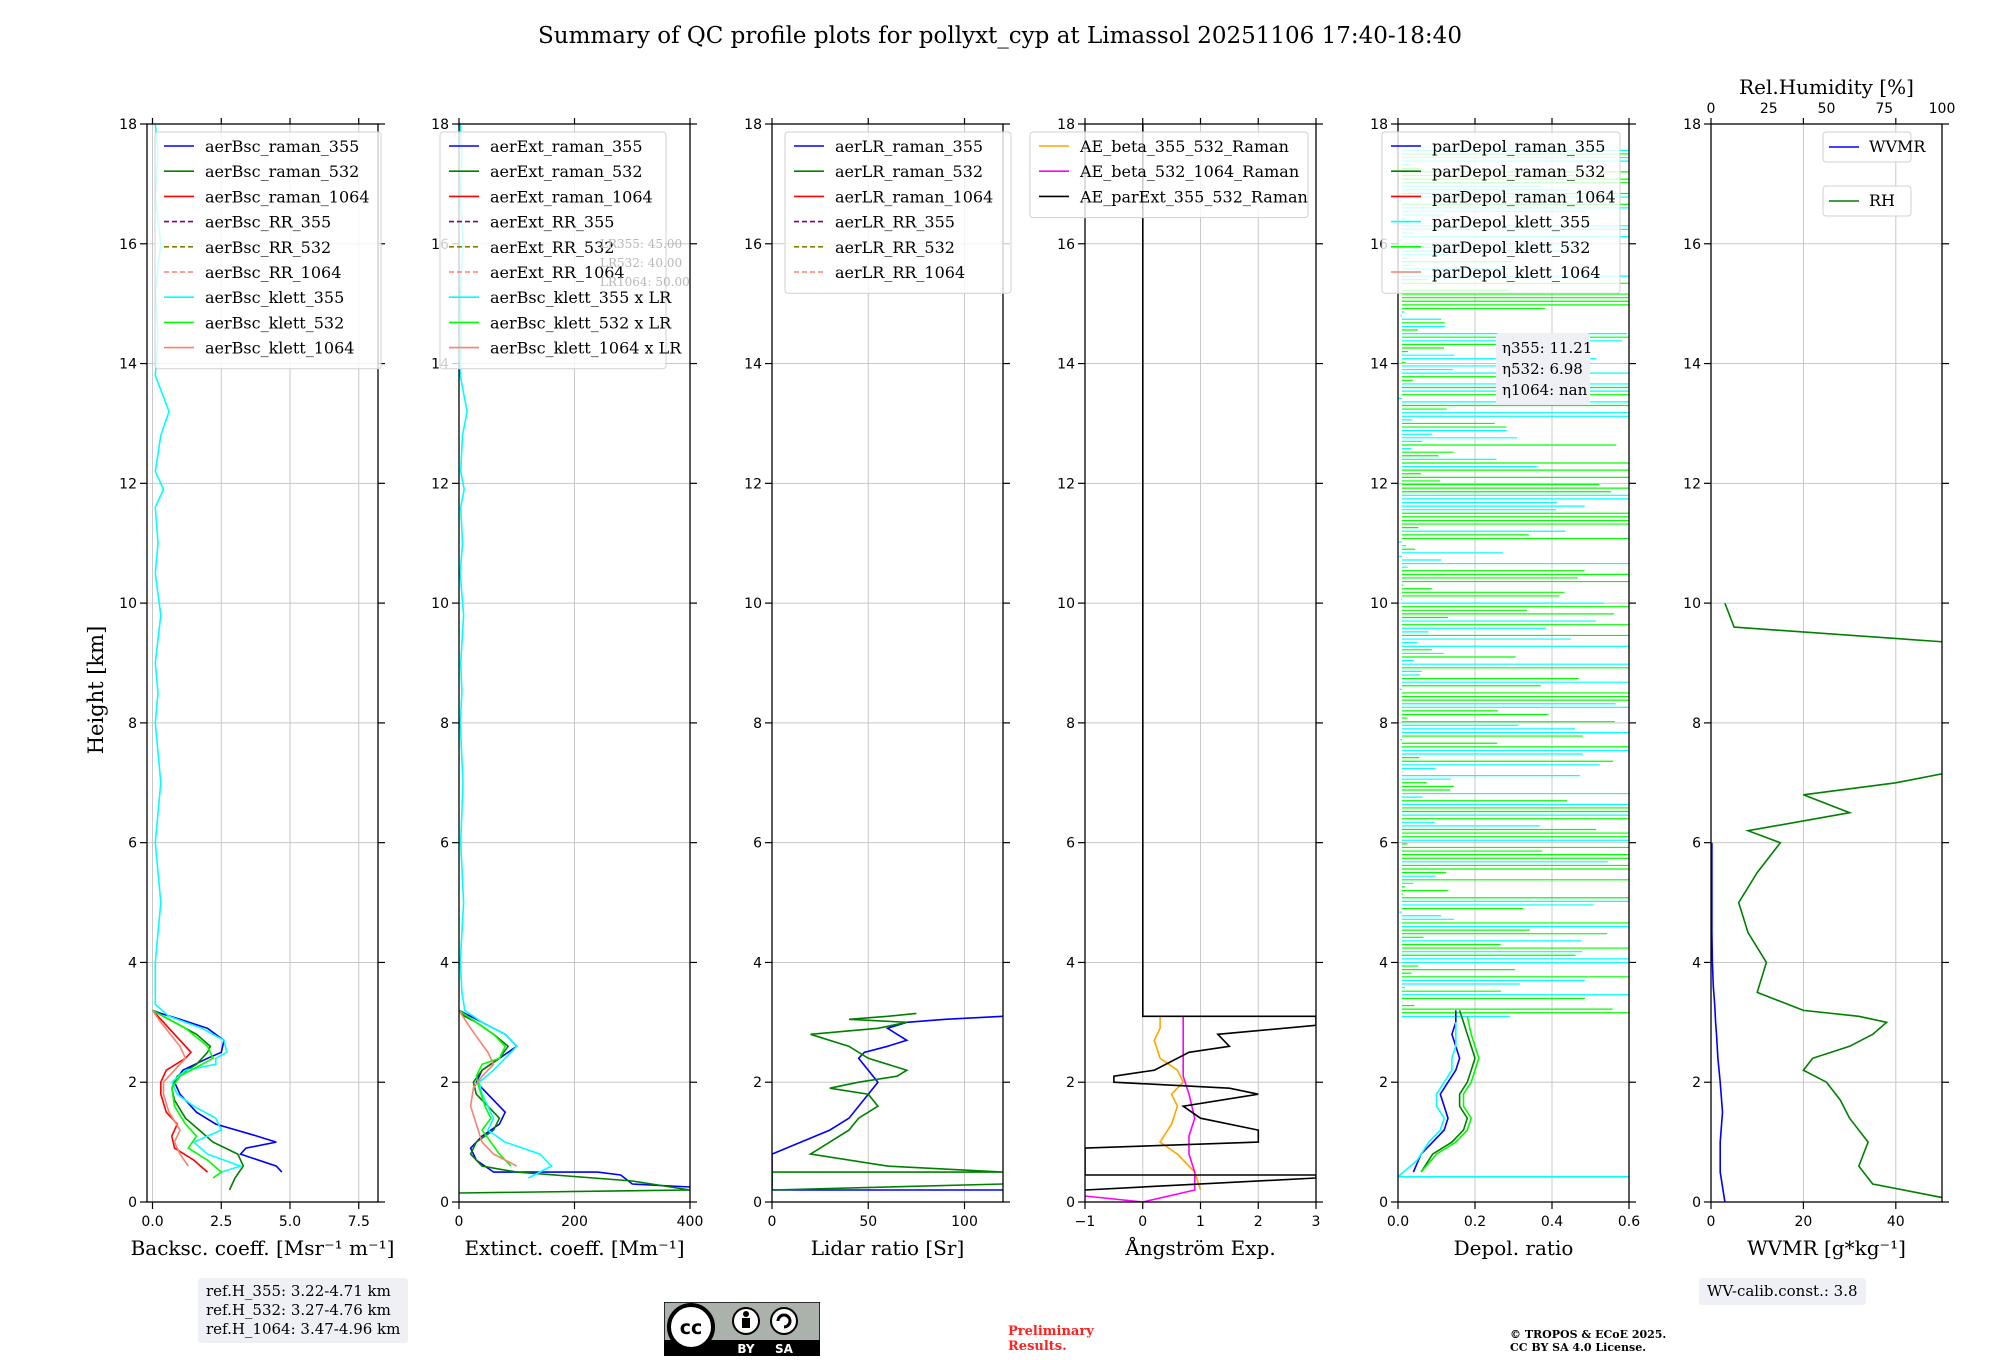 Image resolution: width=2000 pixels, height=1360 pixels. Describe the element at coordinates (221, 1222) in the screenshot. I see `x-tick-label: 2.5` at that location.